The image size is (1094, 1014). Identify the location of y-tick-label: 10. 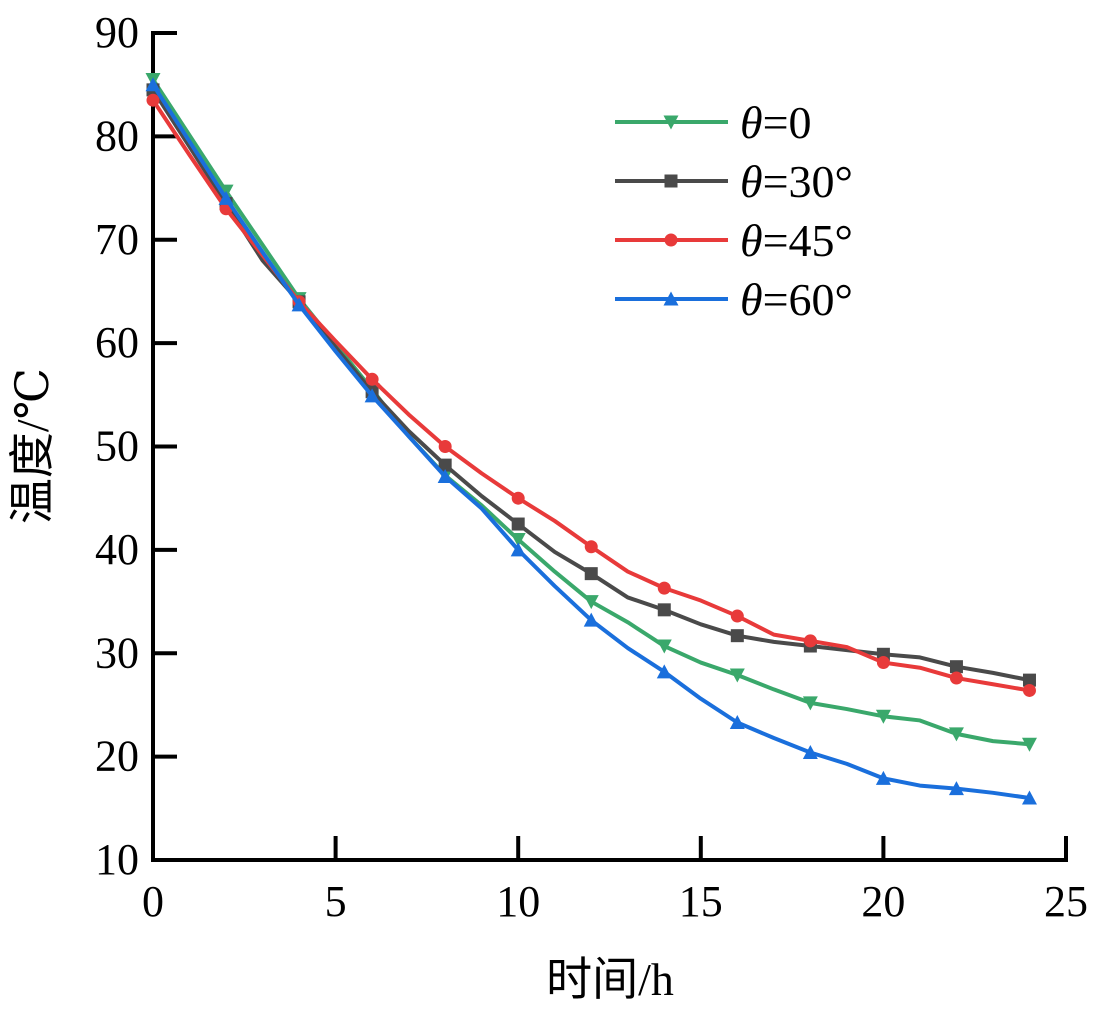
(117, 859).